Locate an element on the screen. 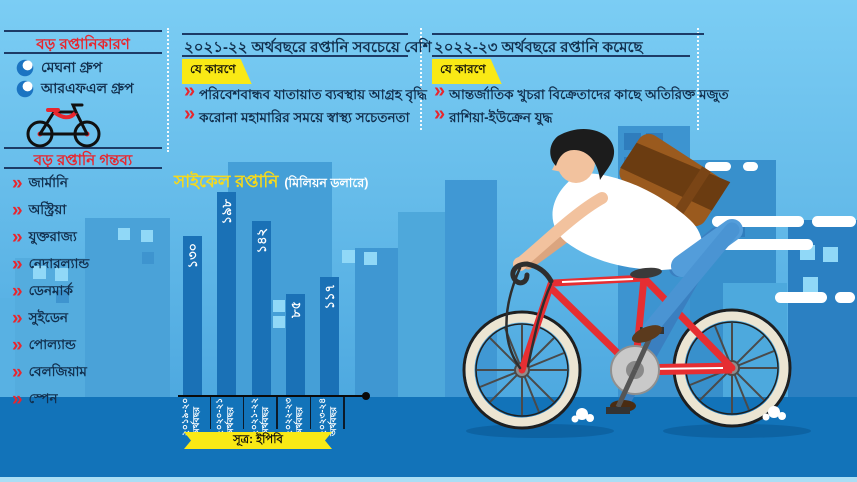 The image size is (857, 482). x-axis-label: ২০২০-২১ অর্থবছর is located at coordinates (225, 416).